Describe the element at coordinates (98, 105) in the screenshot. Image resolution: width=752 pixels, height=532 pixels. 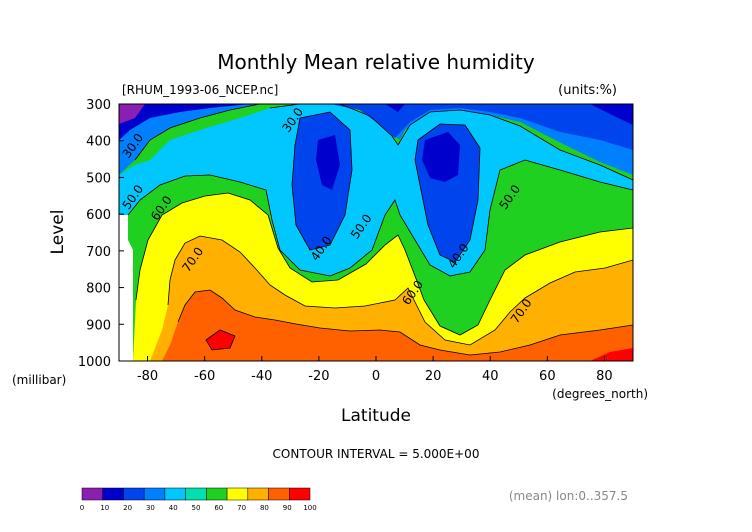
I see `y-tick-label: 300` at that location.